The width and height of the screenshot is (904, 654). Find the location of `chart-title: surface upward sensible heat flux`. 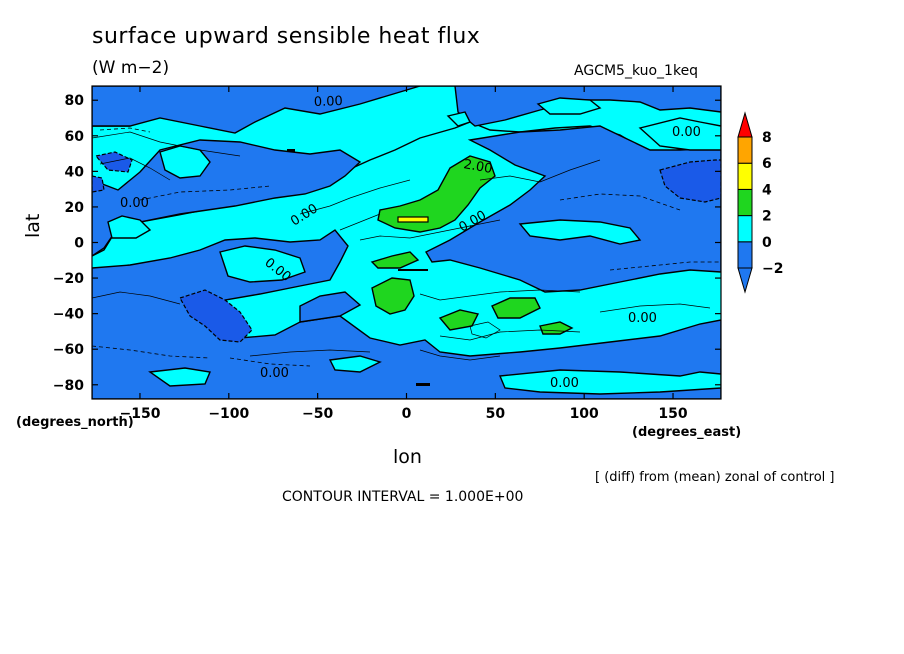

chart-title: surface upward sensible heat flux is located at coordinates (286, 36).